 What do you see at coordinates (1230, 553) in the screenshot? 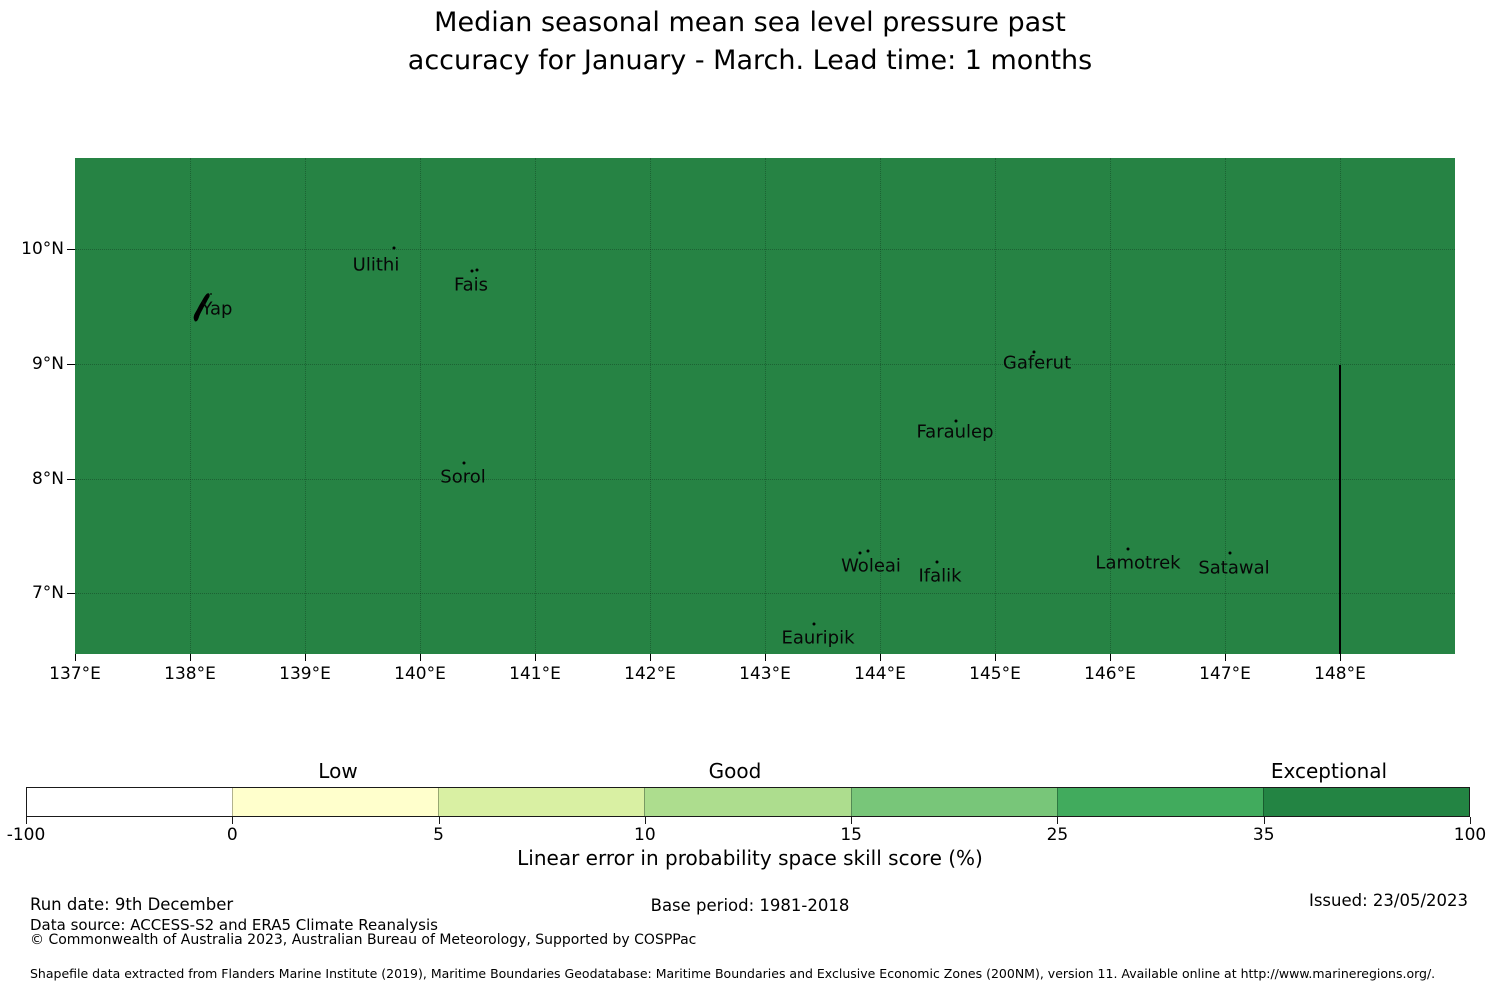
I see `island-dot-satawal` at bounding box center [1230, 553].